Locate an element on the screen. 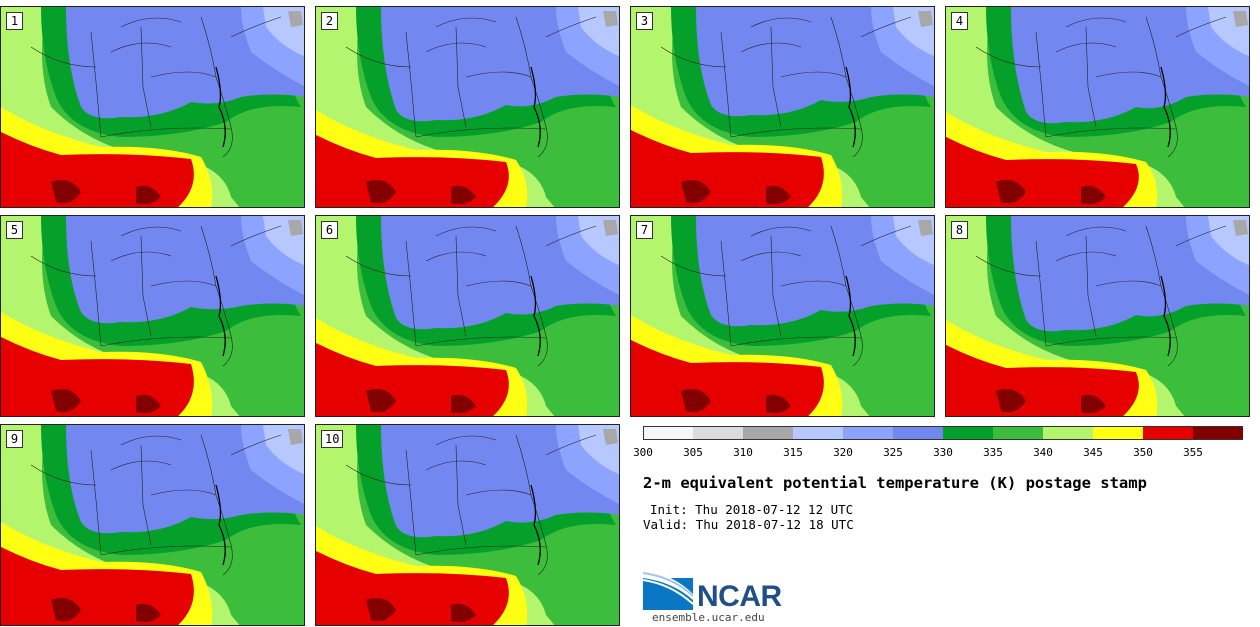  colorbar-tick-label: 320 is located at coordinates (843, 452).